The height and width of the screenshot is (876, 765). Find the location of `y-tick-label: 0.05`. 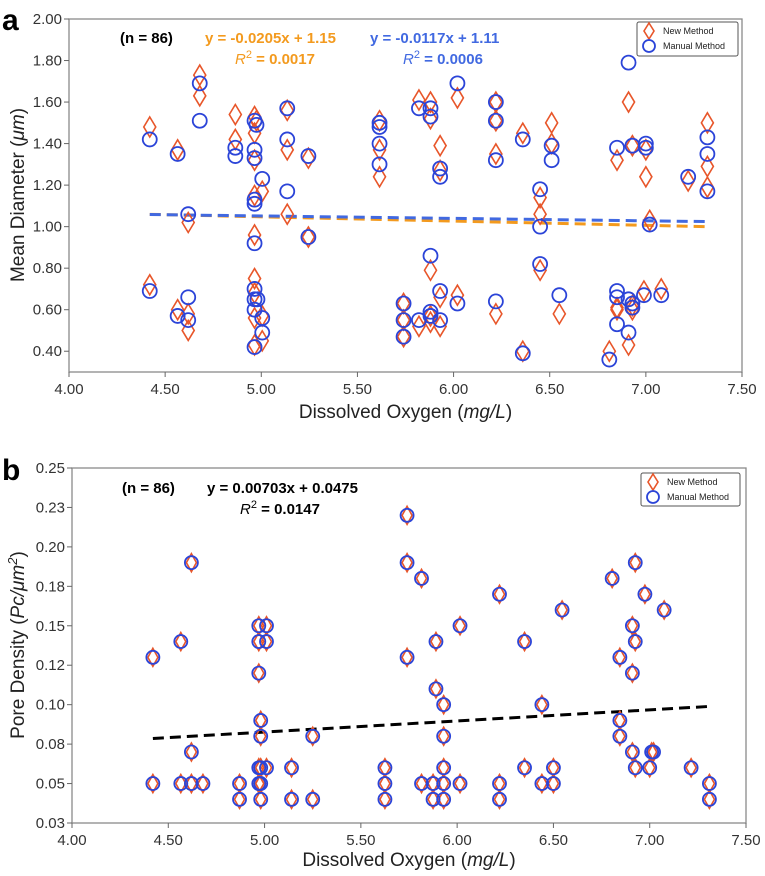

y-tick-label: 0.05 is located at coordinates (50, 784).